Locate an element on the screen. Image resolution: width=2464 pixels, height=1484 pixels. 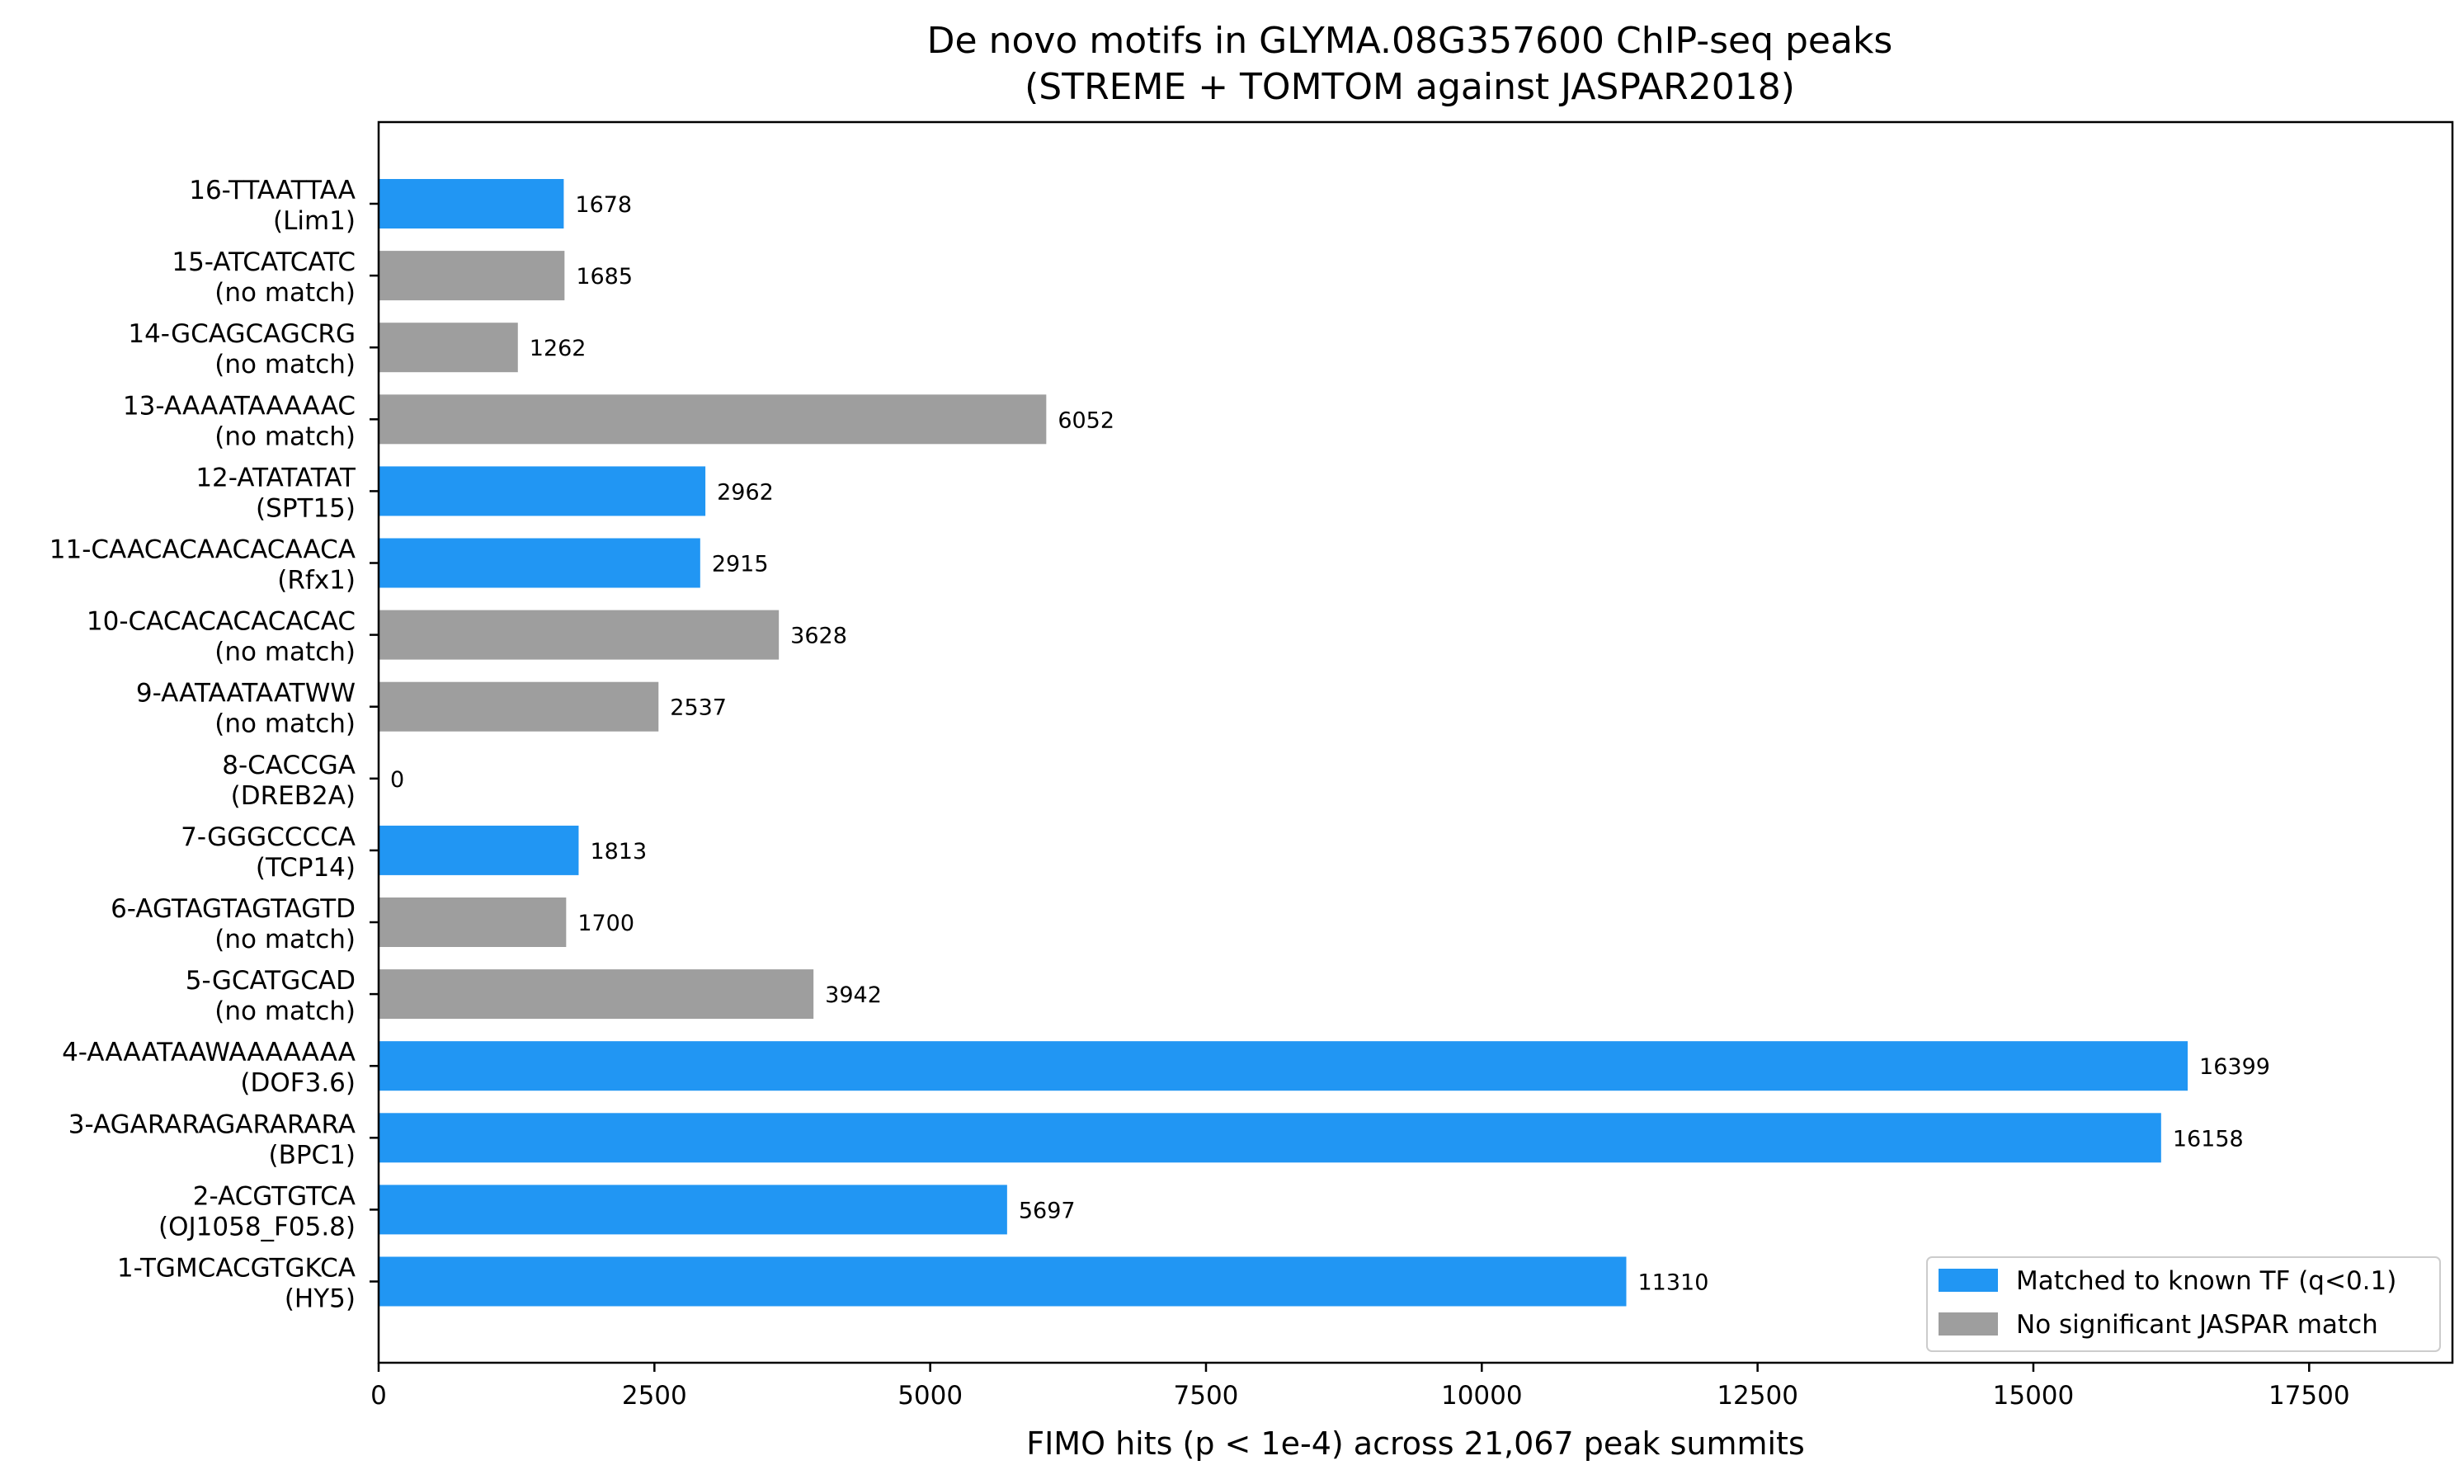
bar-value-label: 1813 is located at coordinates (618, 851).